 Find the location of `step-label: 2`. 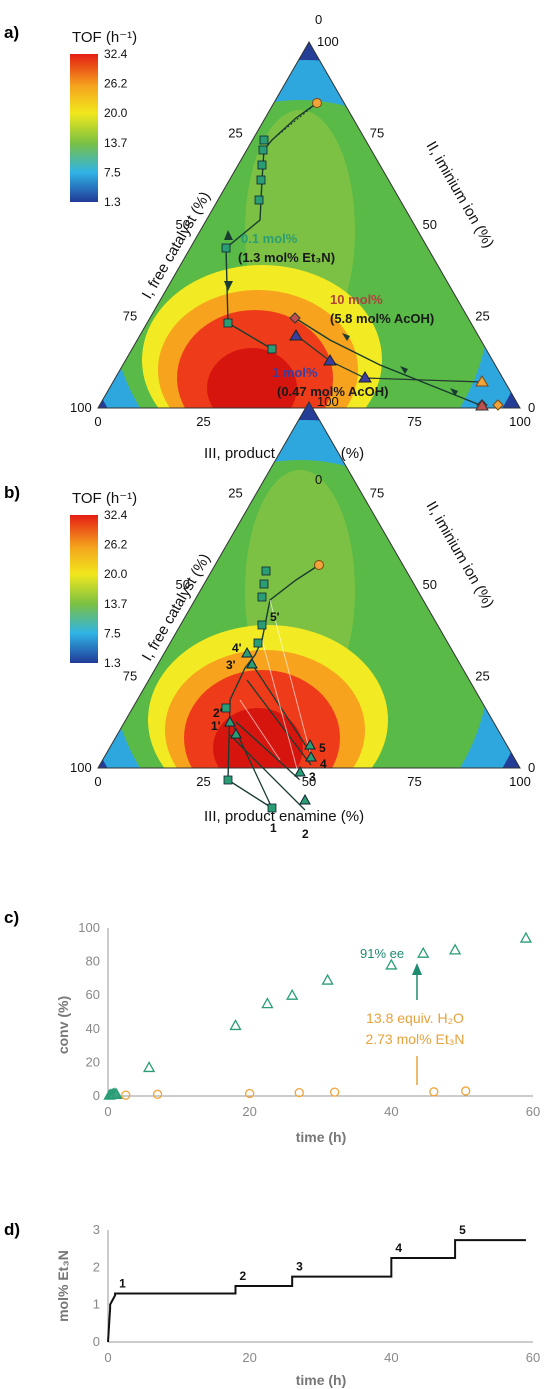

step-label: 2 is located at coordinates (243, 1276).